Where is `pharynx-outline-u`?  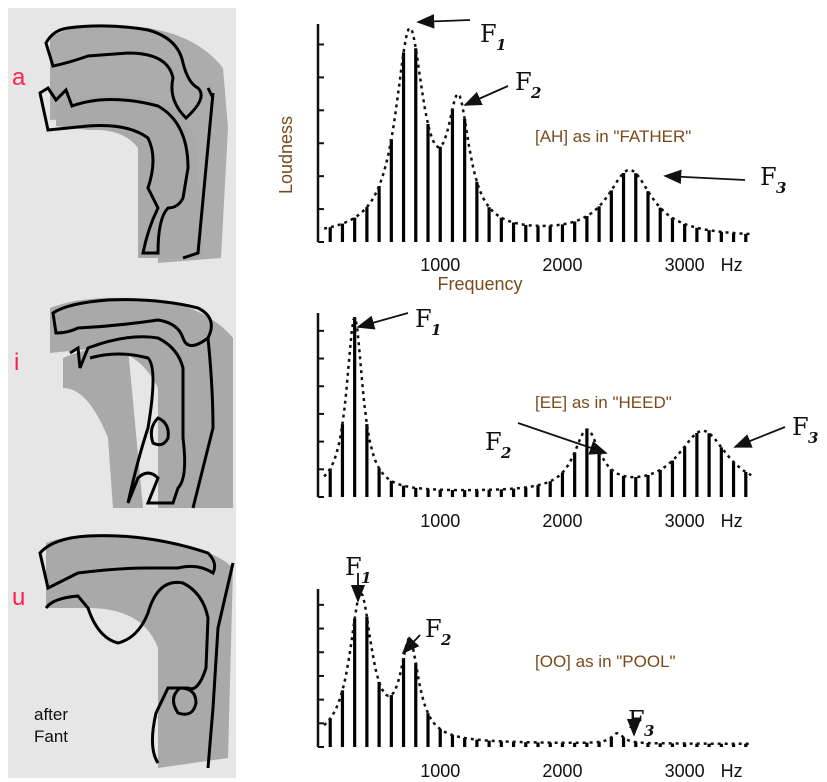
pharynx-outline-u is located at coordinates (220, 665).